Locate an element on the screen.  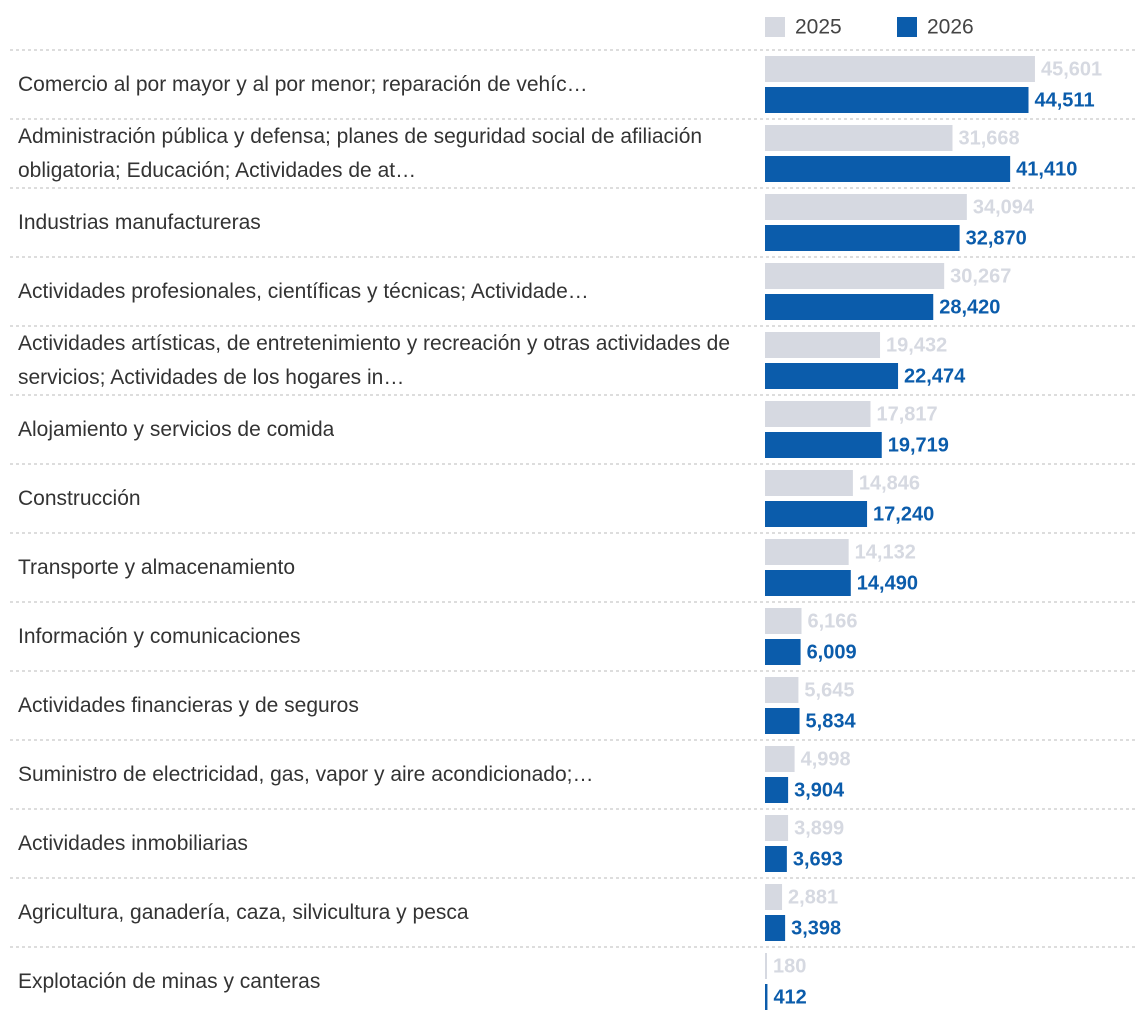
value-label: 17,240 is located at coordinates (903, 514).